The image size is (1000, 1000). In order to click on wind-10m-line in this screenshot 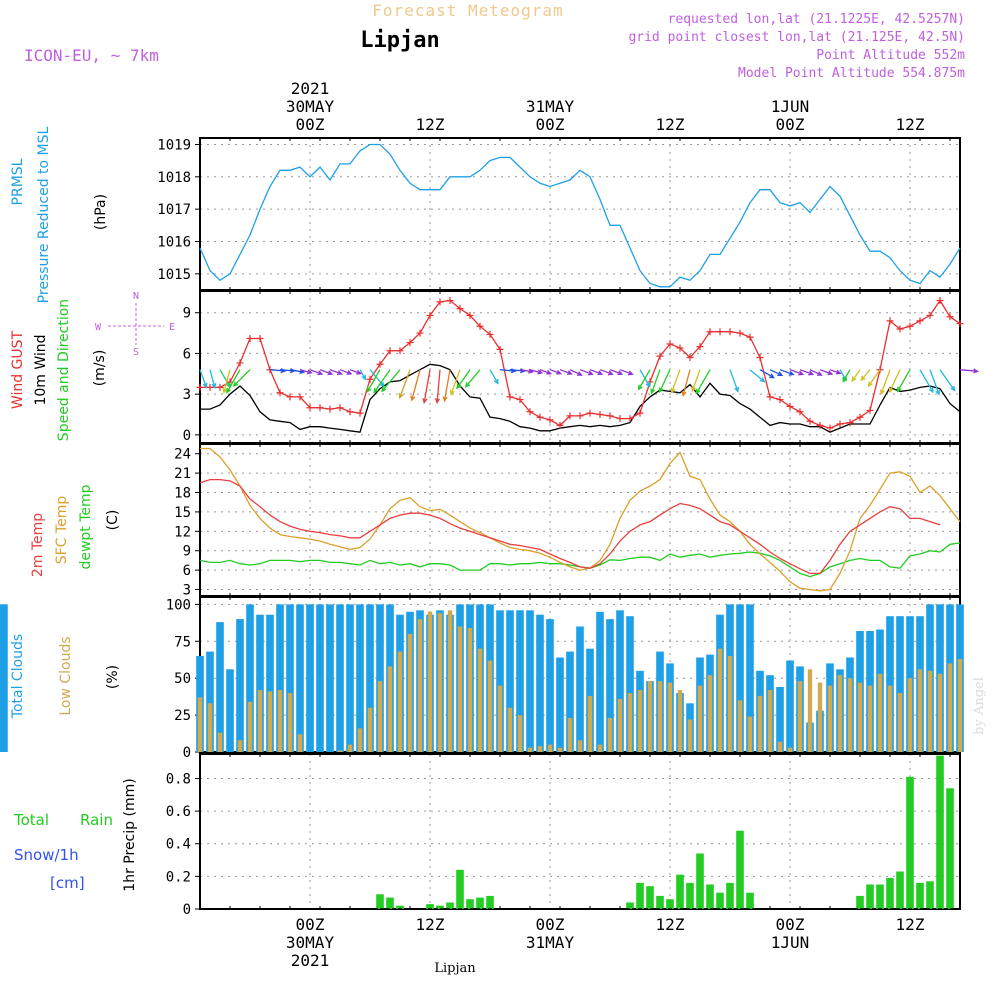, I will do `click(580, 398)`.